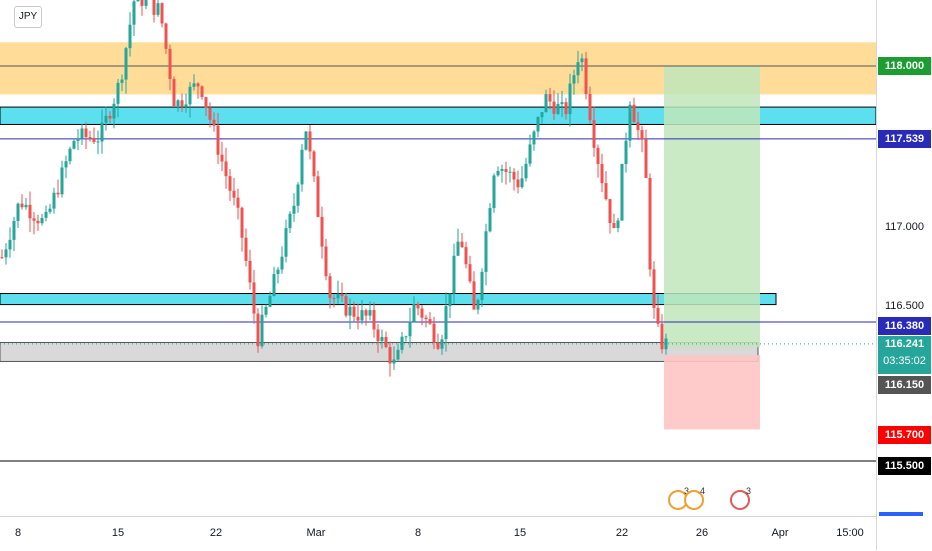 This screenshot has height=551, width=932. Describe the element at coordinates (780, 533) in the screenshot. I see `time-label: Apr` at that location.